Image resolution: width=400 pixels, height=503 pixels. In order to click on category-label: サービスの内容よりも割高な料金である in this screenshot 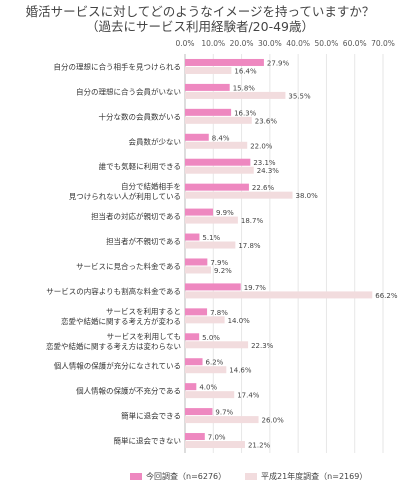, I will do `click(113, 291)`.